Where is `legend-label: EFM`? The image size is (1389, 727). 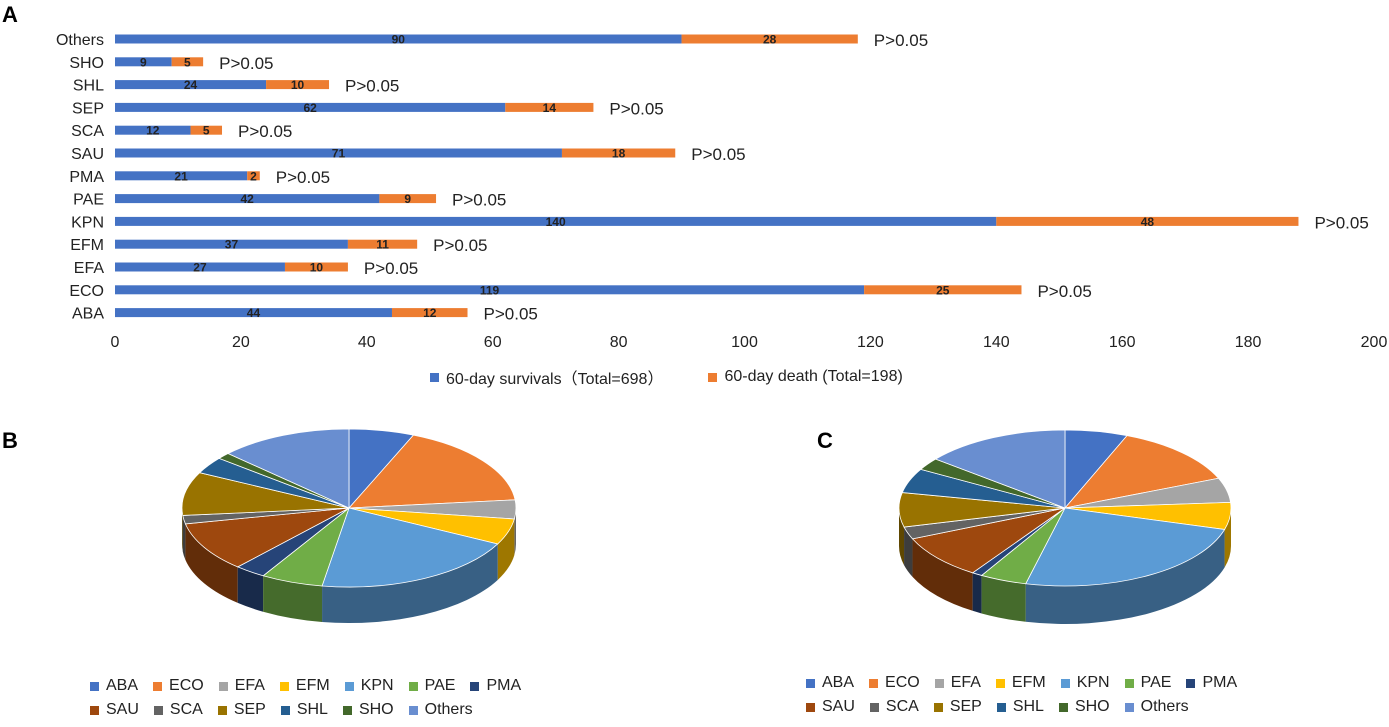 legend-label: EFM is located at coordinates (312, 685).